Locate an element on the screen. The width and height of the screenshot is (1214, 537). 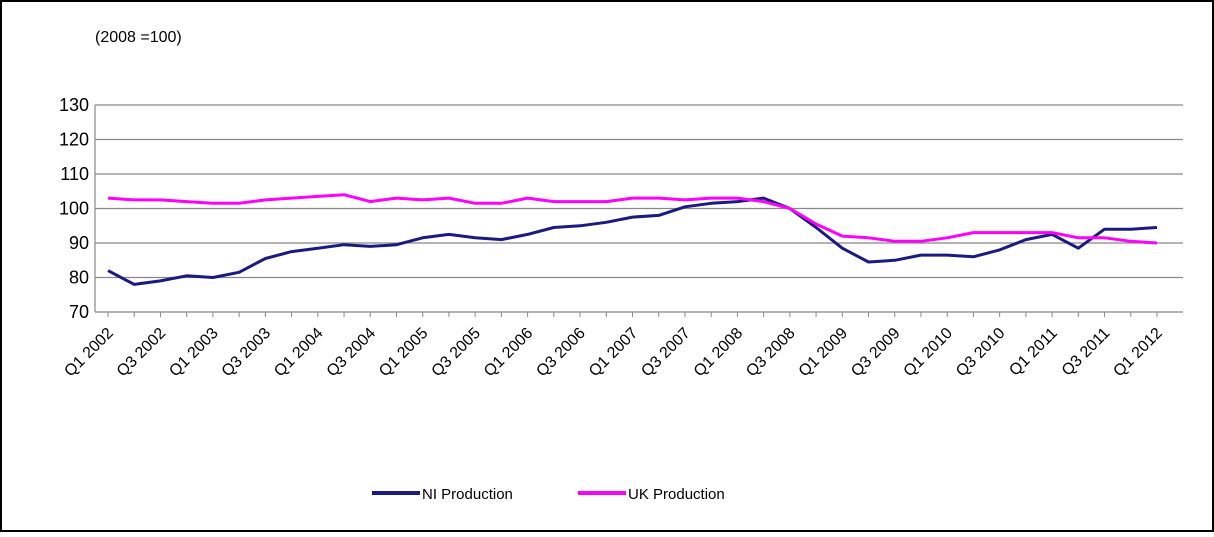
y-tick-label: 100 is located at coordinates (74, 209).